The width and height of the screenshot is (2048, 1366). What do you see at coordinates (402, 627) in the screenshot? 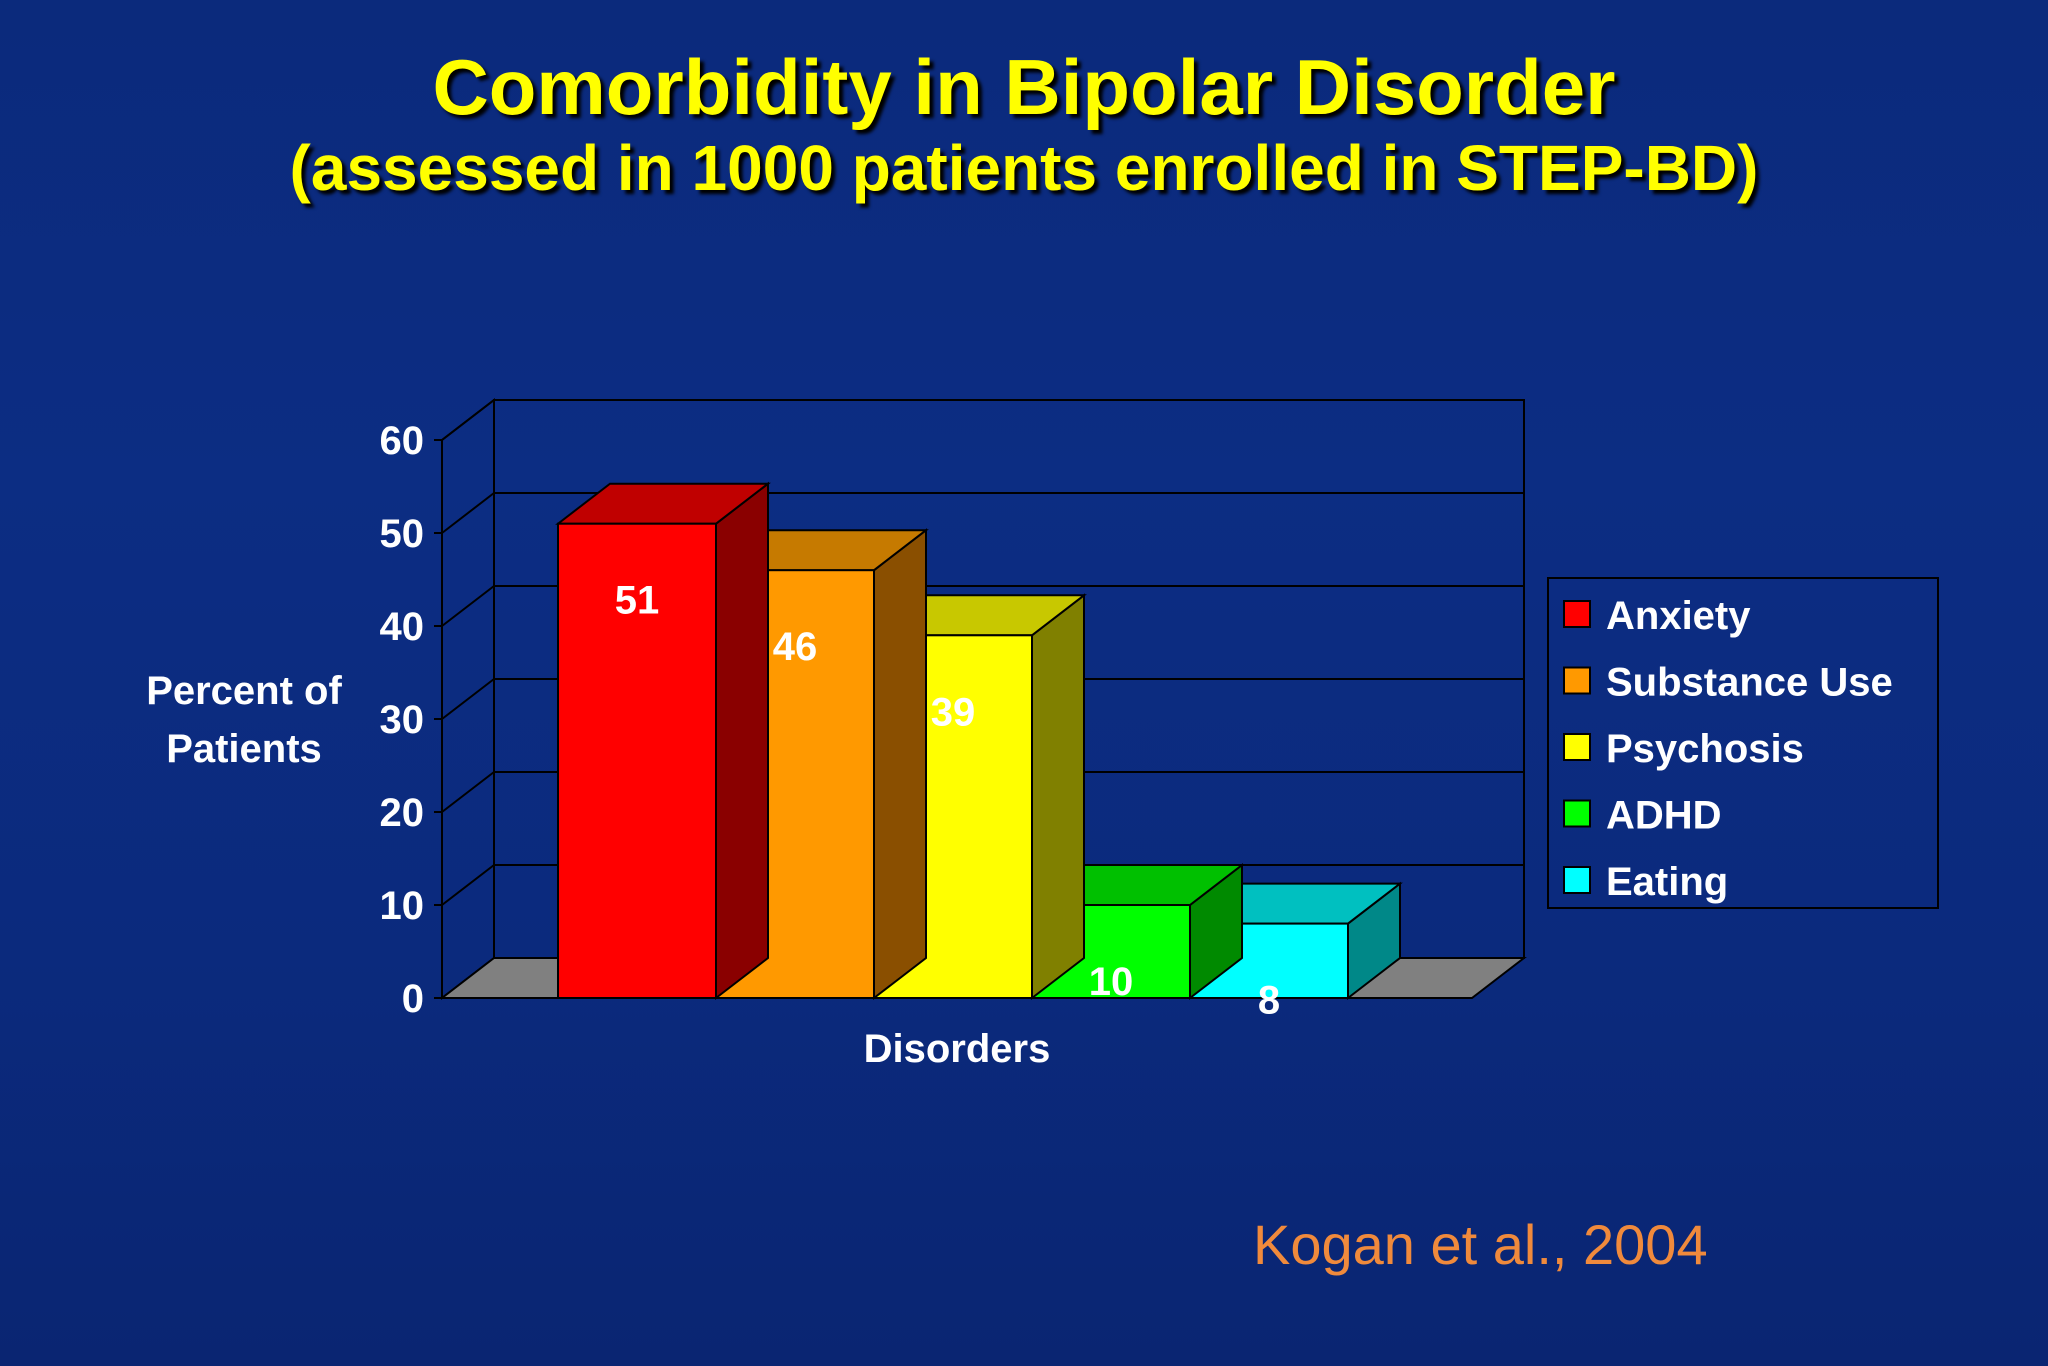
I see `y-tick-label: 40` at bounding box center [402, 627].